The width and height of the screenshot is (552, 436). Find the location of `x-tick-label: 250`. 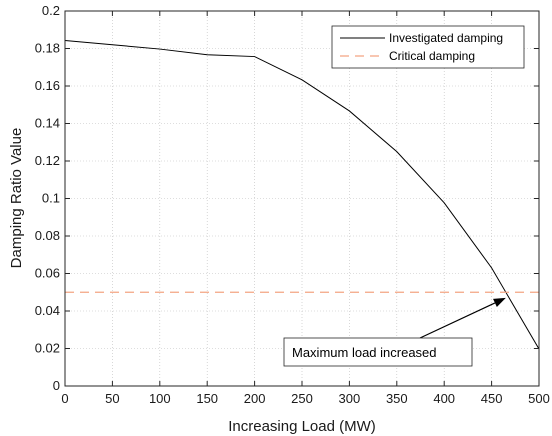

x-tick-label: 250 is located at coordinates (302, 398).